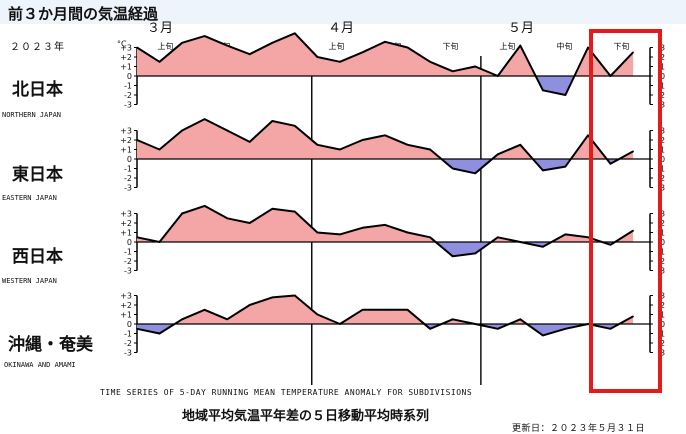 This screenshot has height=434, width=686. I want to click on region-name-ja: 東日本, so click(37, 174).